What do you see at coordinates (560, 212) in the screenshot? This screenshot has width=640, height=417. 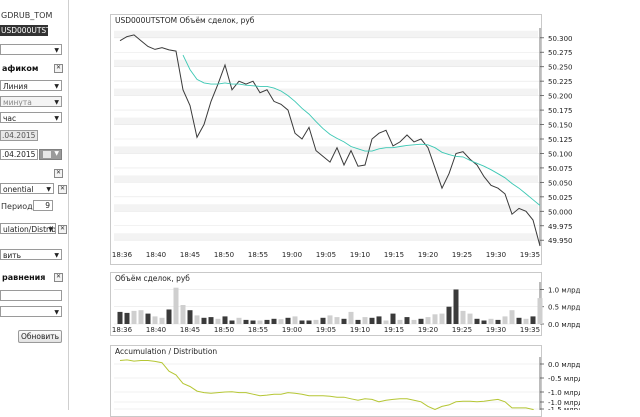 I see `y-tick-label: 50.000` at bounding box center [560, 212].